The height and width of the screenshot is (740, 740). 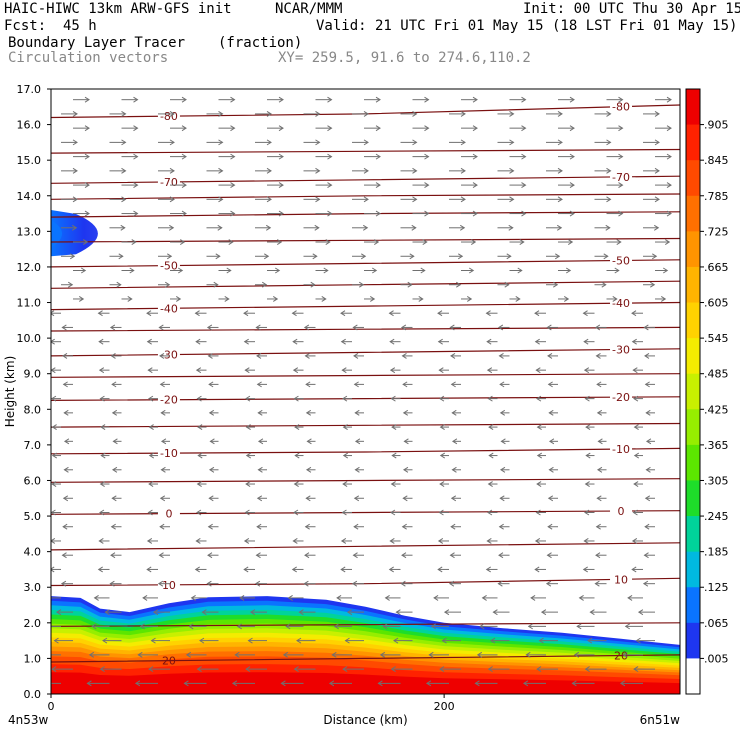 I want to click on isotherm-label: -80, so click(x=169, y=116).